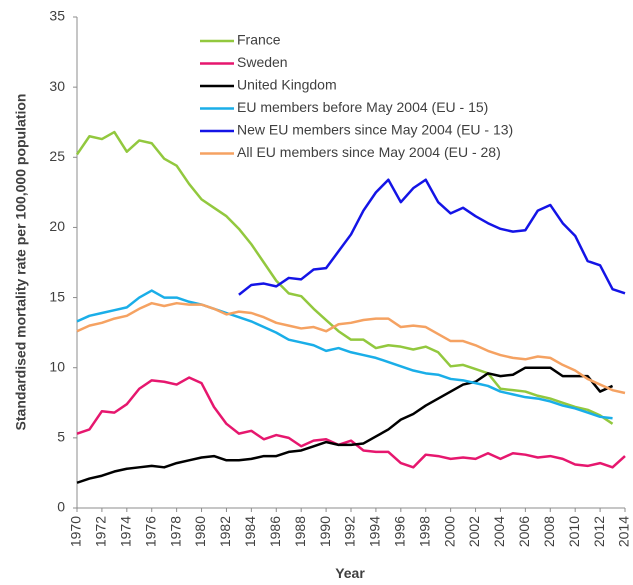  Describe the element at coordinates (57, 156) in the screenshot. I see `y-tick-label: 25` at that location.